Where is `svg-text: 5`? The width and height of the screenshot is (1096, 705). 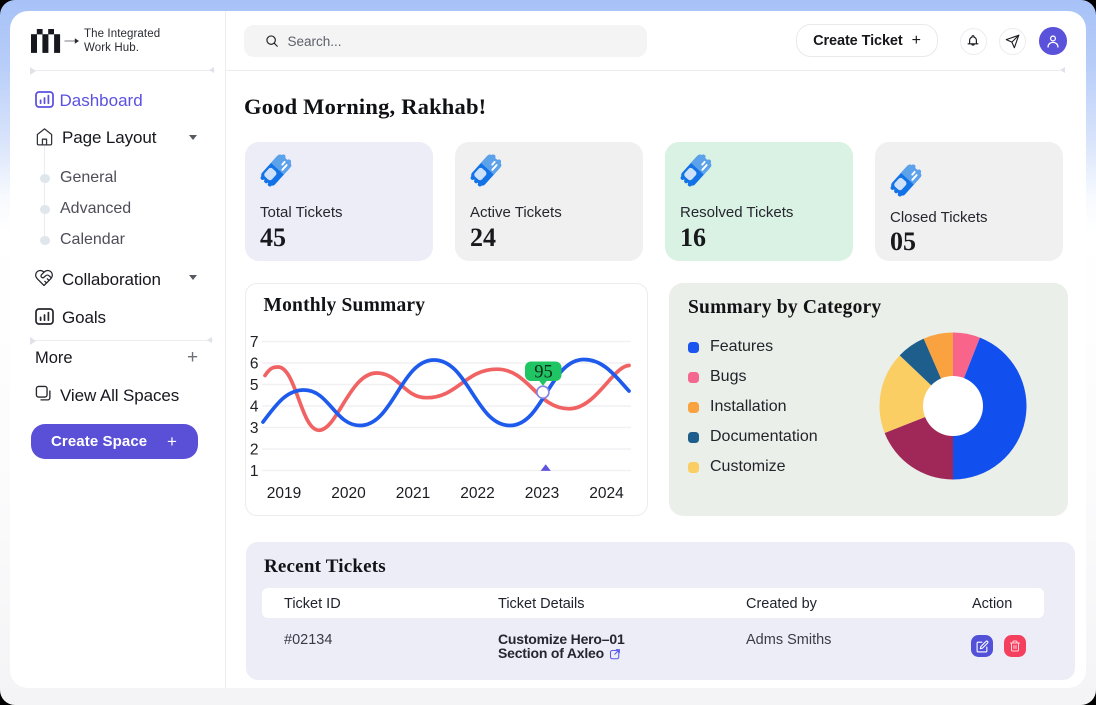
svg-text: 5 is located at coordinates (254, 385).